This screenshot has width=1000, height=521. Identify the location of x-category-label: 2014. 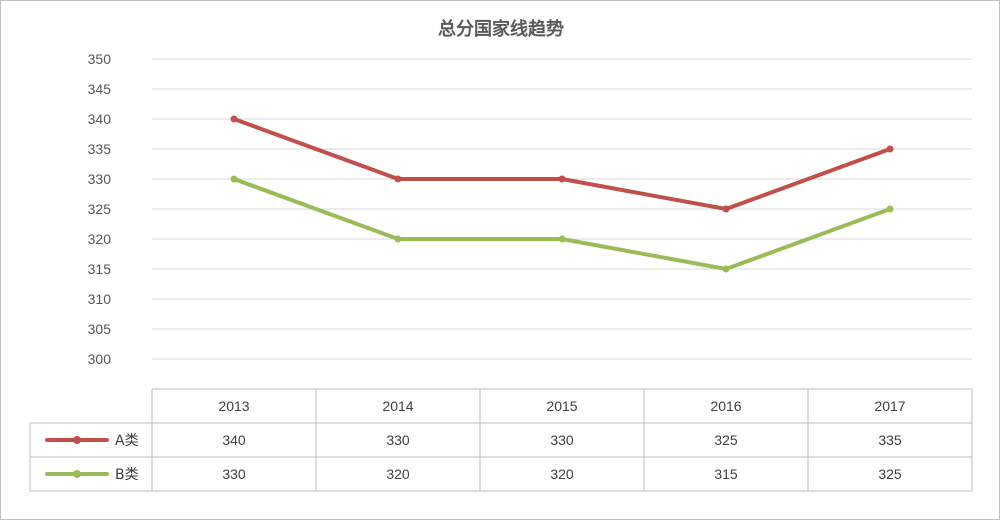
(397, 406).